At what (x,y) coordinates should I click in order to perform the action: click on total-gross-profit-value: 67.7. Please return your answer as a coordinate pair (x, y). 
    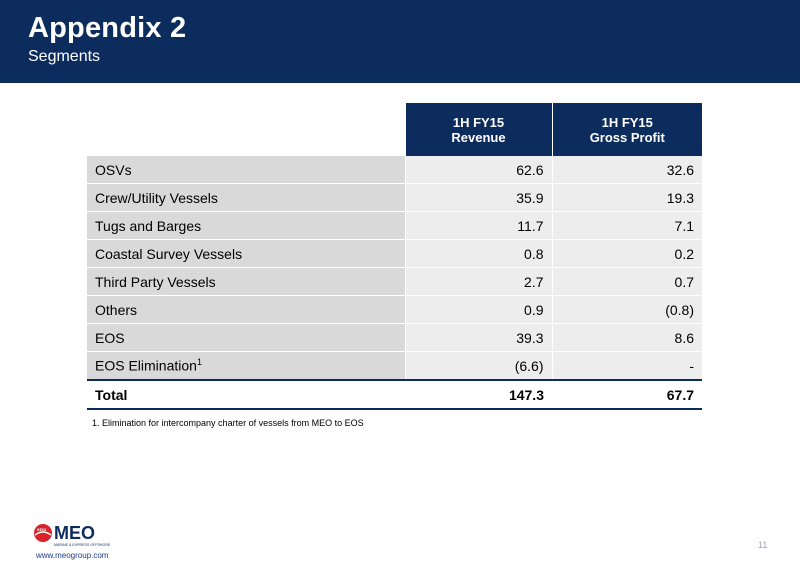
    Looking at the image, I should click on (627, 394).